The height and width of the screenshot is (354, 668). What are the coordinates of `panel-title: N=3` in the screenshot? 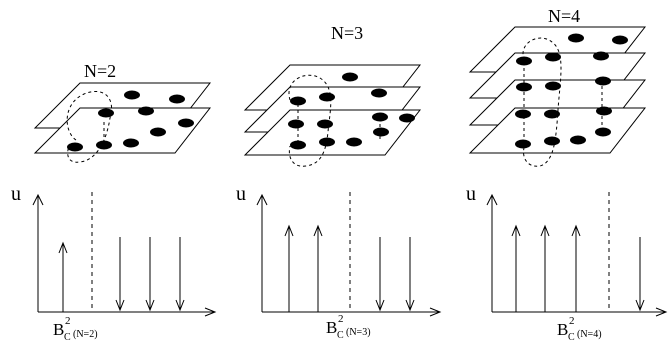 It's located at (347, 33).